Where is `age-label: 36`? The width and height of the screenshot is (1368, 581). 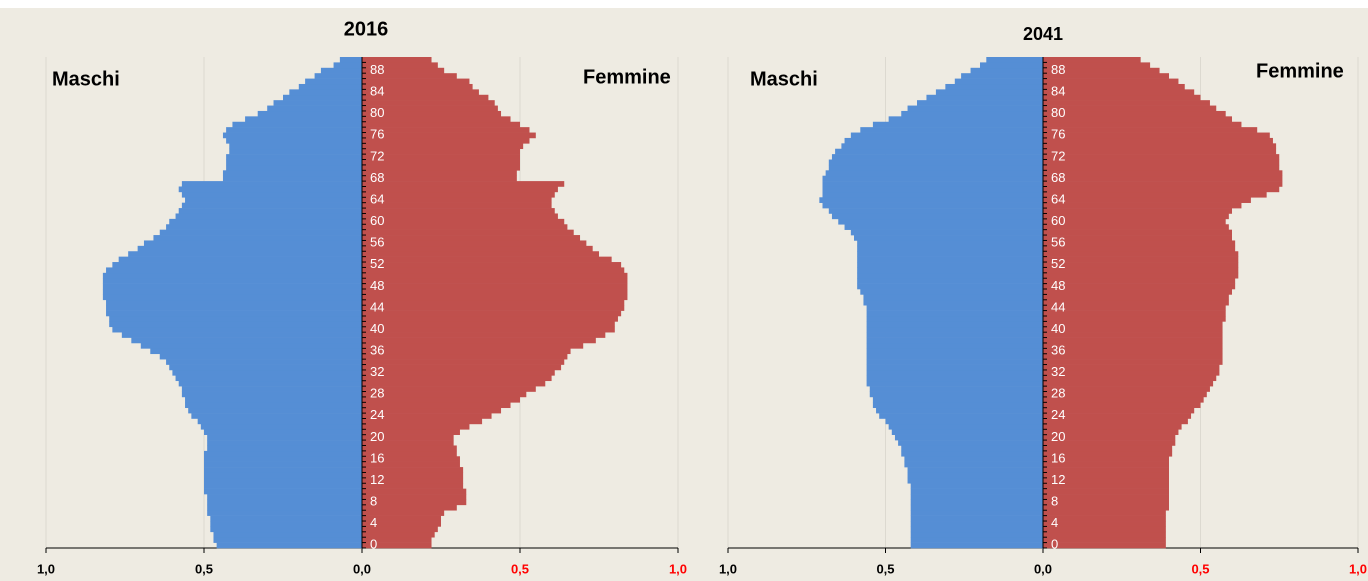
age-label: 36 is located at coordinates (377, 349).